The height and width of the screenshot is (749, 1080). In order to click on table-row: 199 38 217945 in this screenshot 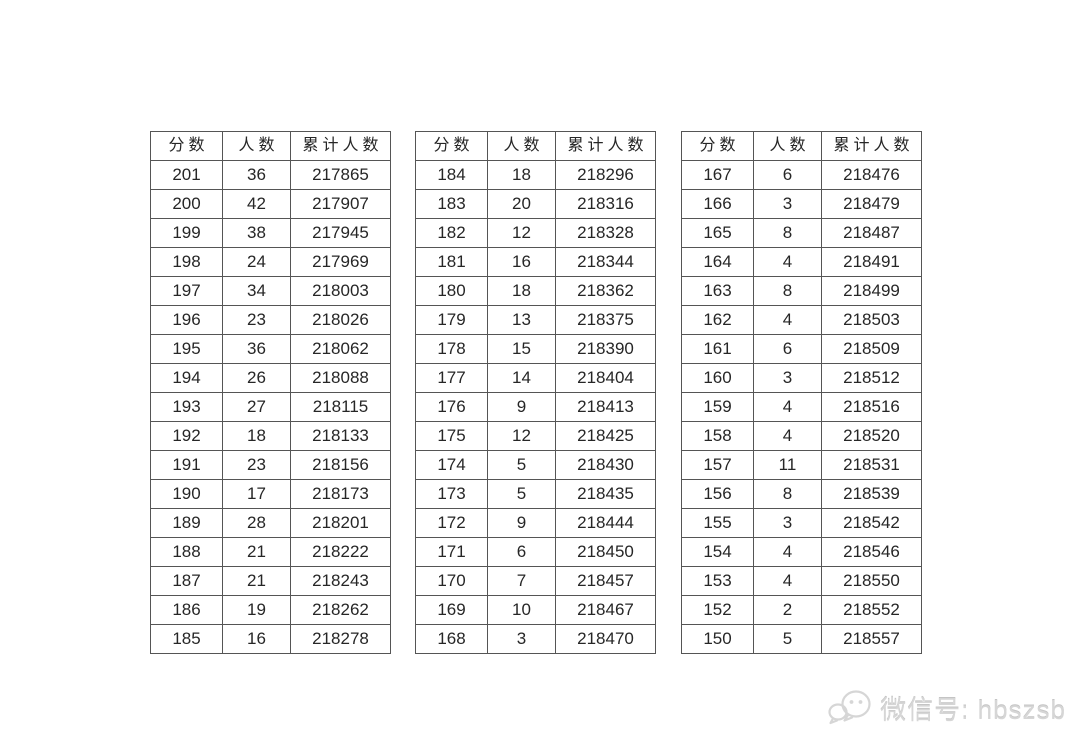, I will do `click(270, 233)`.